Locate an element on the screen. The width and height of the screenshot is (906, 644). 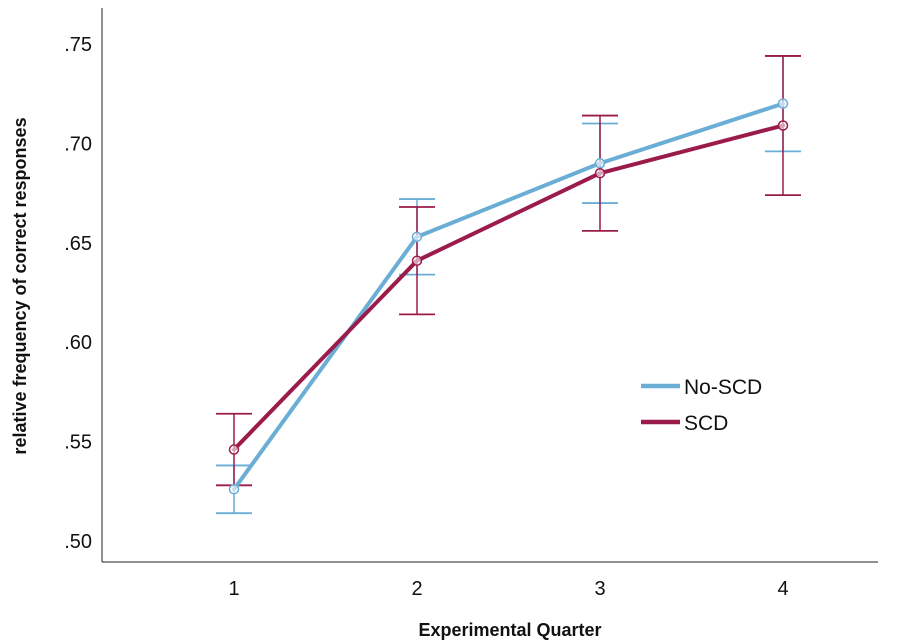
x-tick-label: 4 is located at coordinates (782, 589).